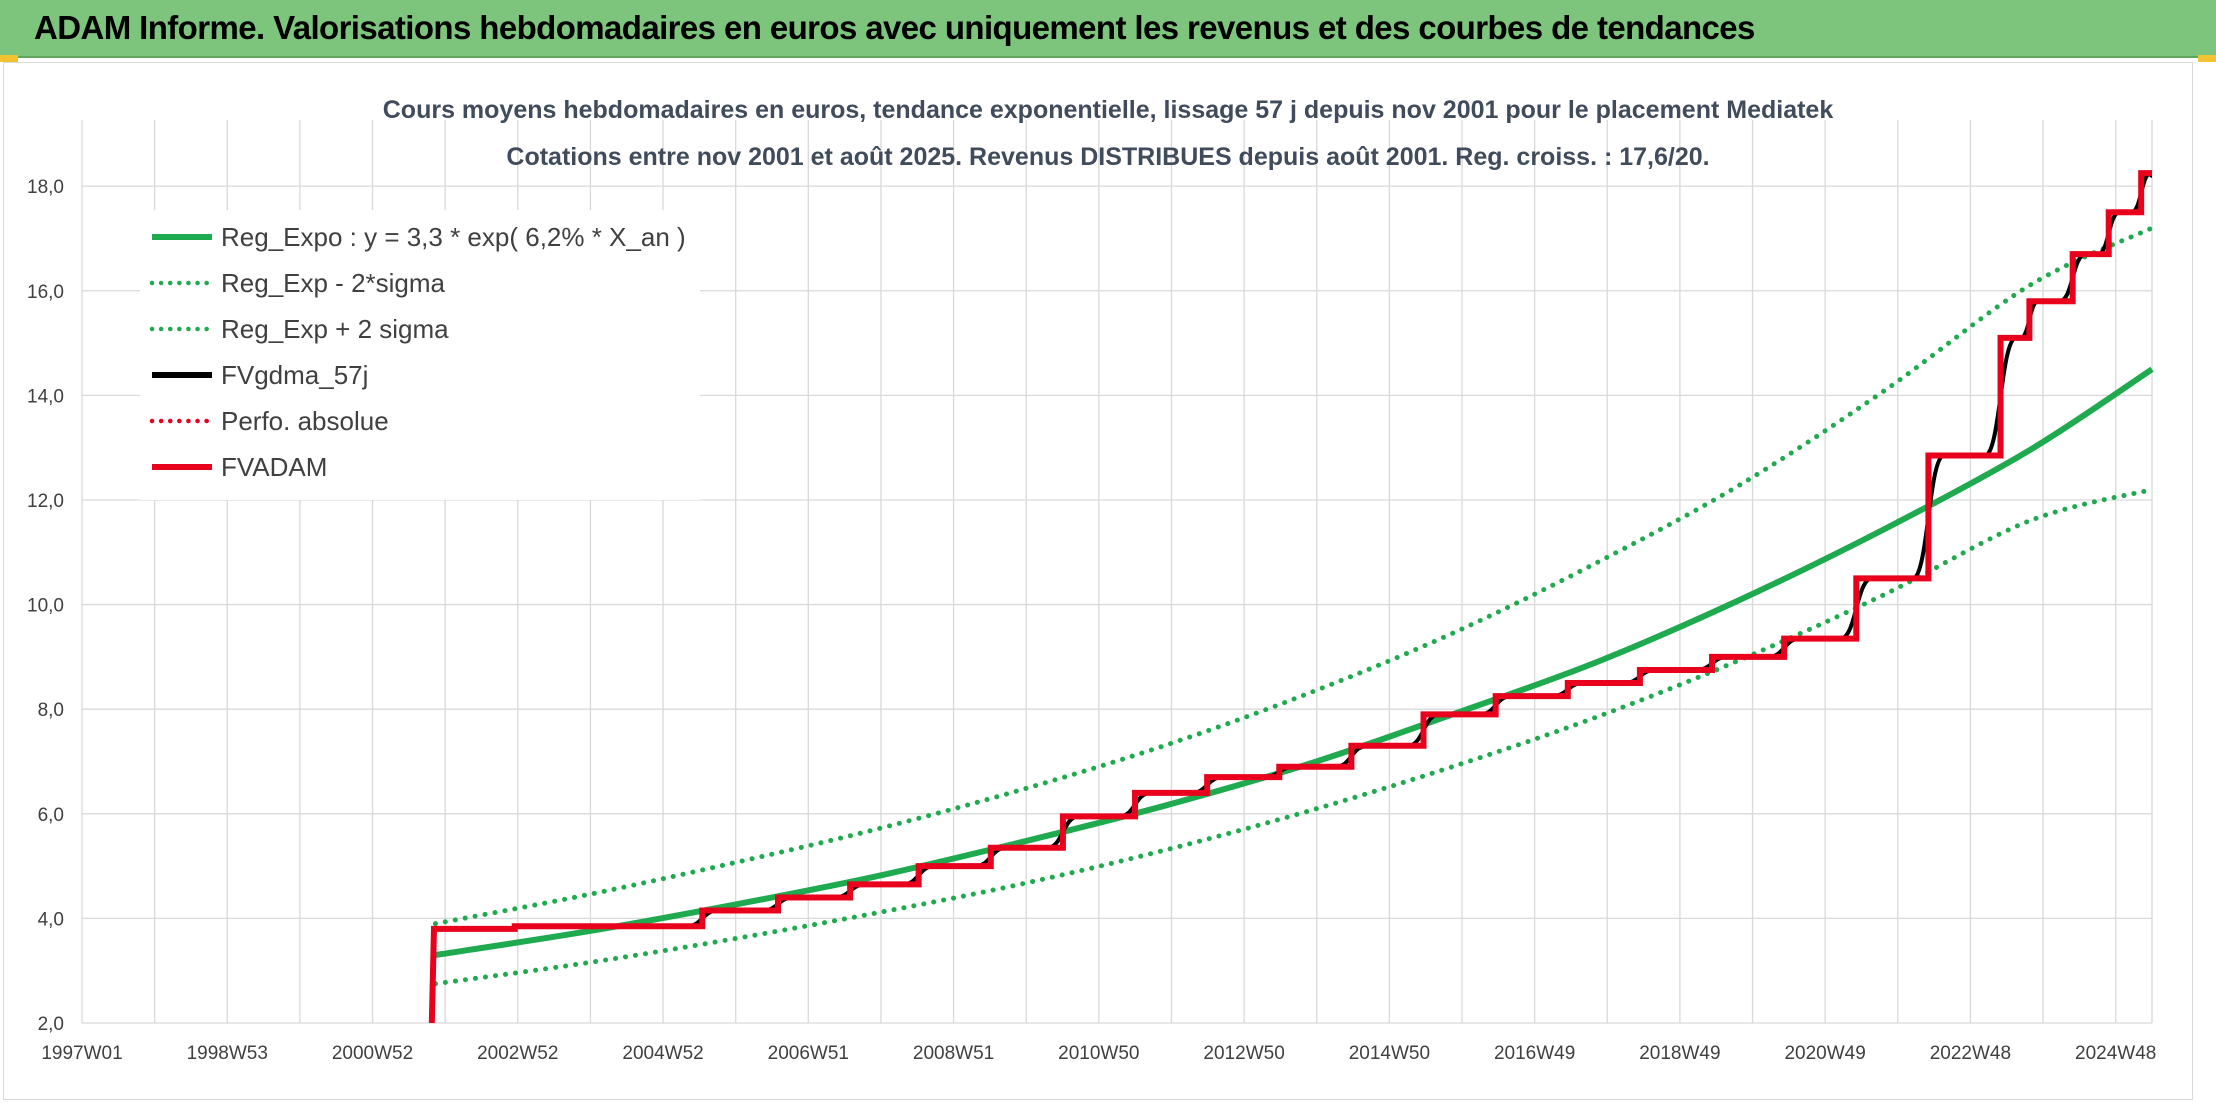 This screenshot has width=2216, height=1106. I want to click on y-tick-label: 4,0, so click(51, 919).